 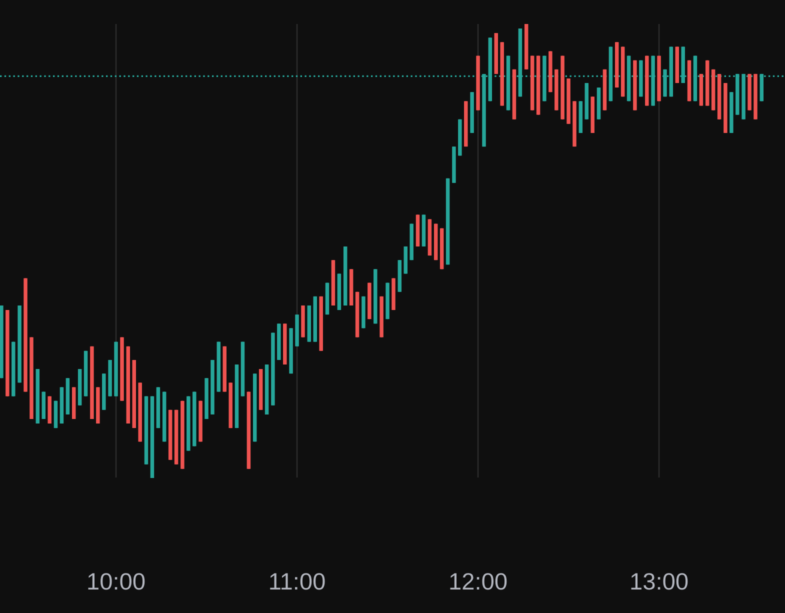 What do you see at coordinates (659, 581) in the screenshot?
I see `x-tick-label: 13:00` at bounding box center [659, 581].